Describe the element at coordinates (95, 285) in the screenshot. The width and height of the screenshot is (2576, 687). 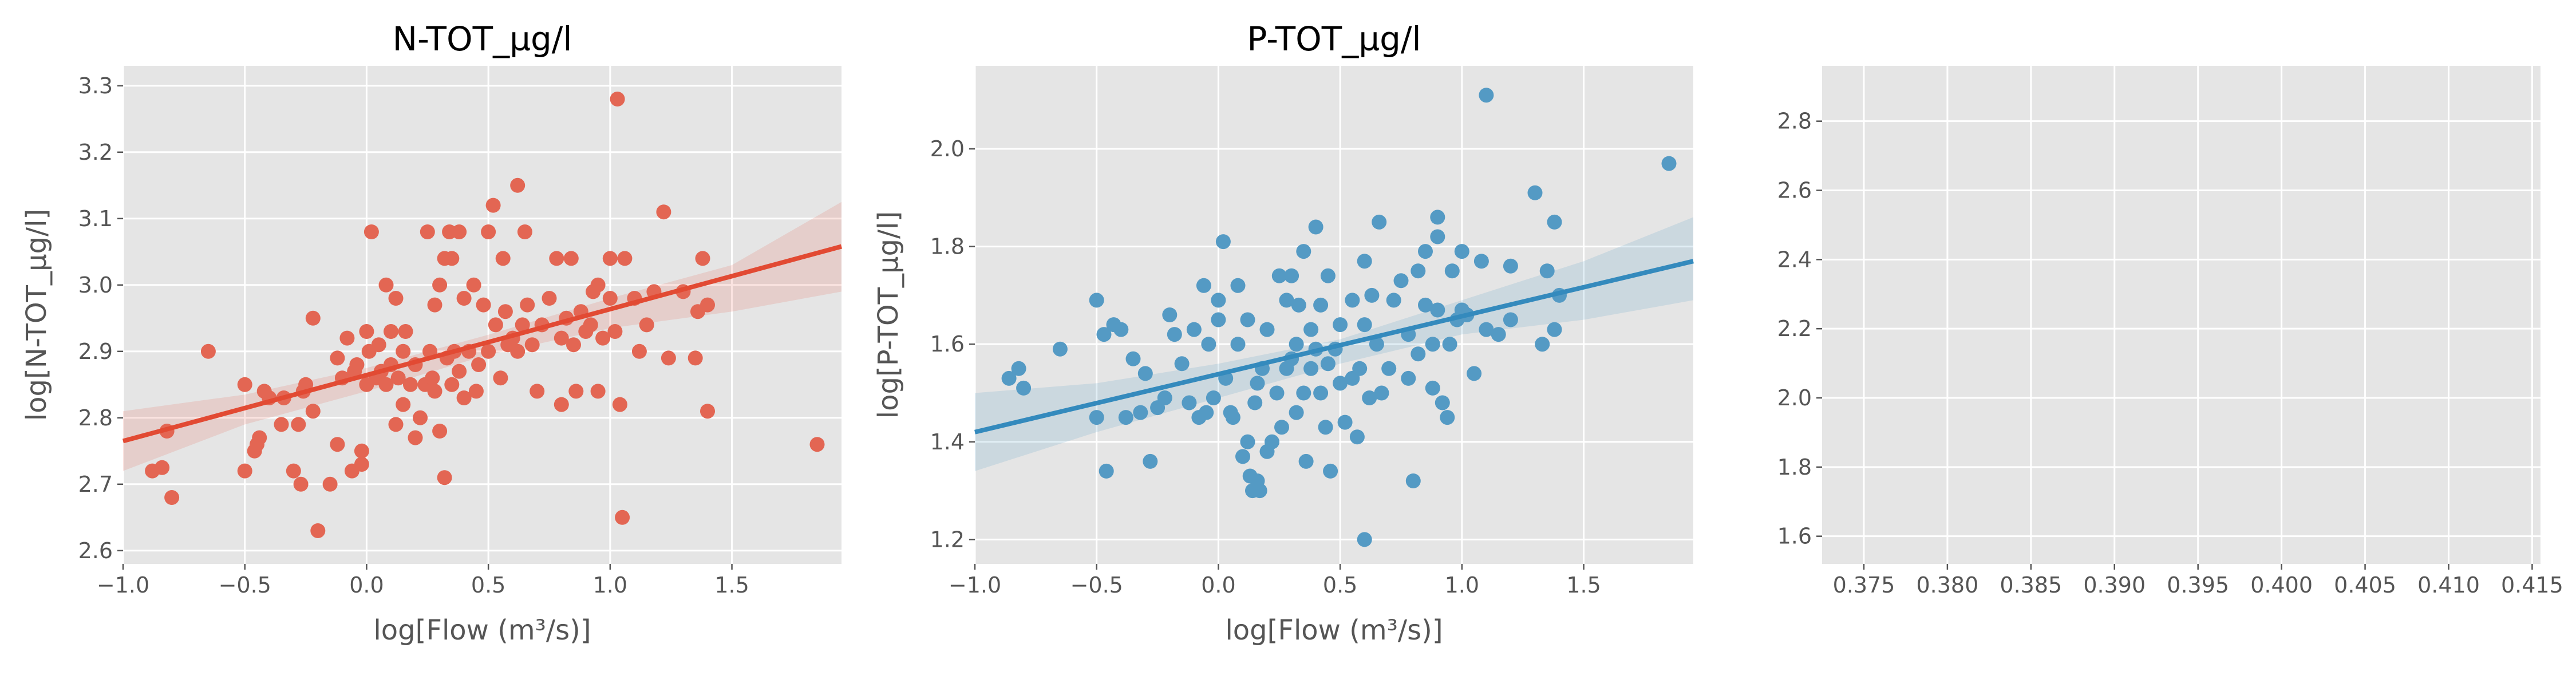
I see `y-tick-label: 3.0` at that location.